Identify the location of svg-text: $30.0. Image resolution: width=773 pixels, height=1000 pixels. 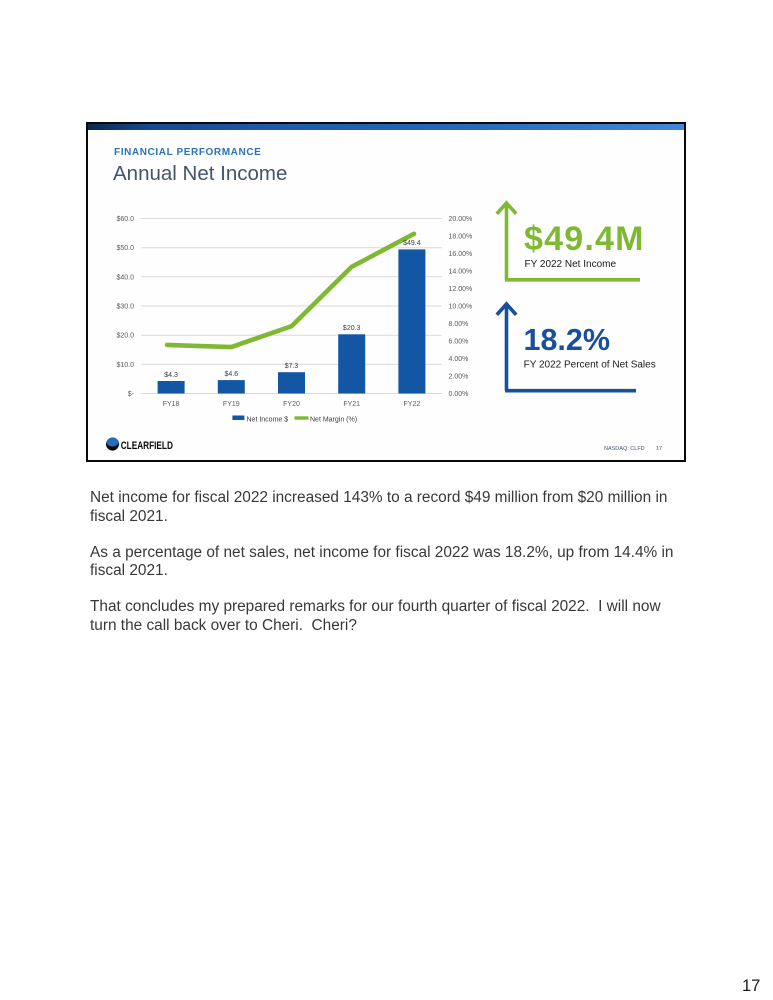
(125, 307).